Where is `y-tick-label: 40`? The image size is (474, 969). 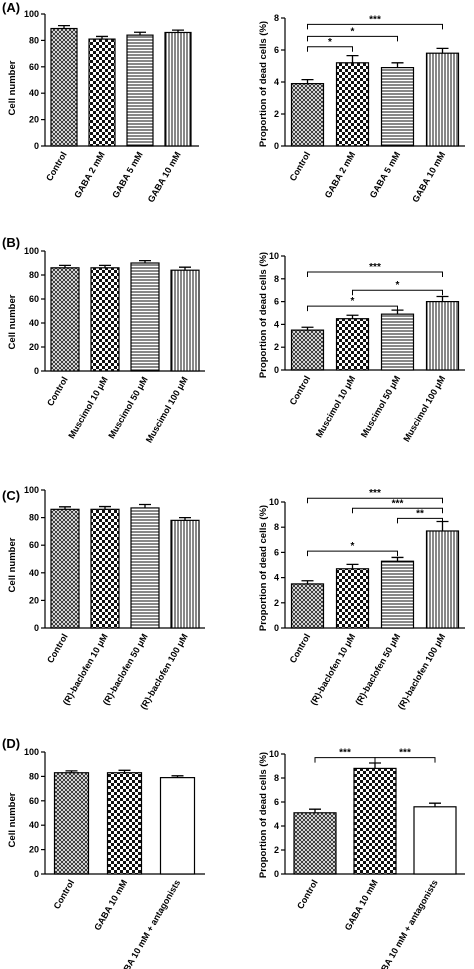
y-tick-label: 40 is located at coordinates (34, 825).